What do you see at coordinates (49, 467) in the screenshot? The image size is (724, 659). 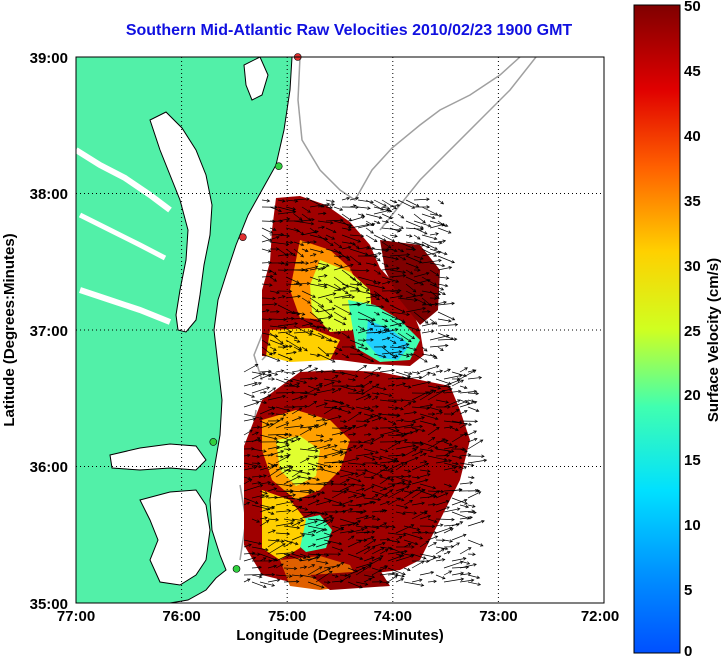 I see `y-tick: 36:00` at bounding box center [49, 467].